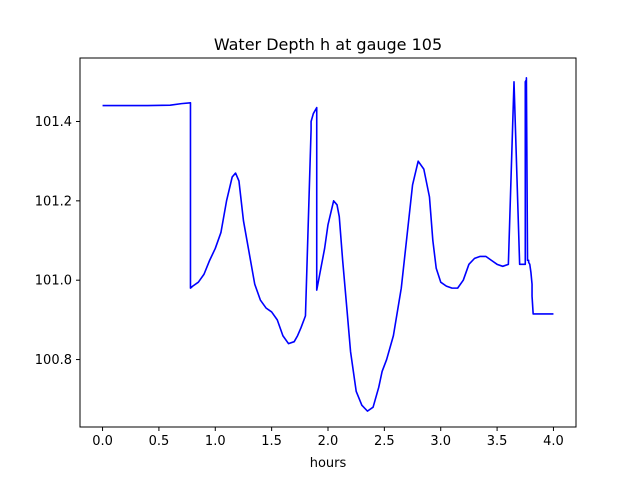  Describe the element at coordinates (328, 463) in the screenshot. I see `x-axis-label: hours` at that location.